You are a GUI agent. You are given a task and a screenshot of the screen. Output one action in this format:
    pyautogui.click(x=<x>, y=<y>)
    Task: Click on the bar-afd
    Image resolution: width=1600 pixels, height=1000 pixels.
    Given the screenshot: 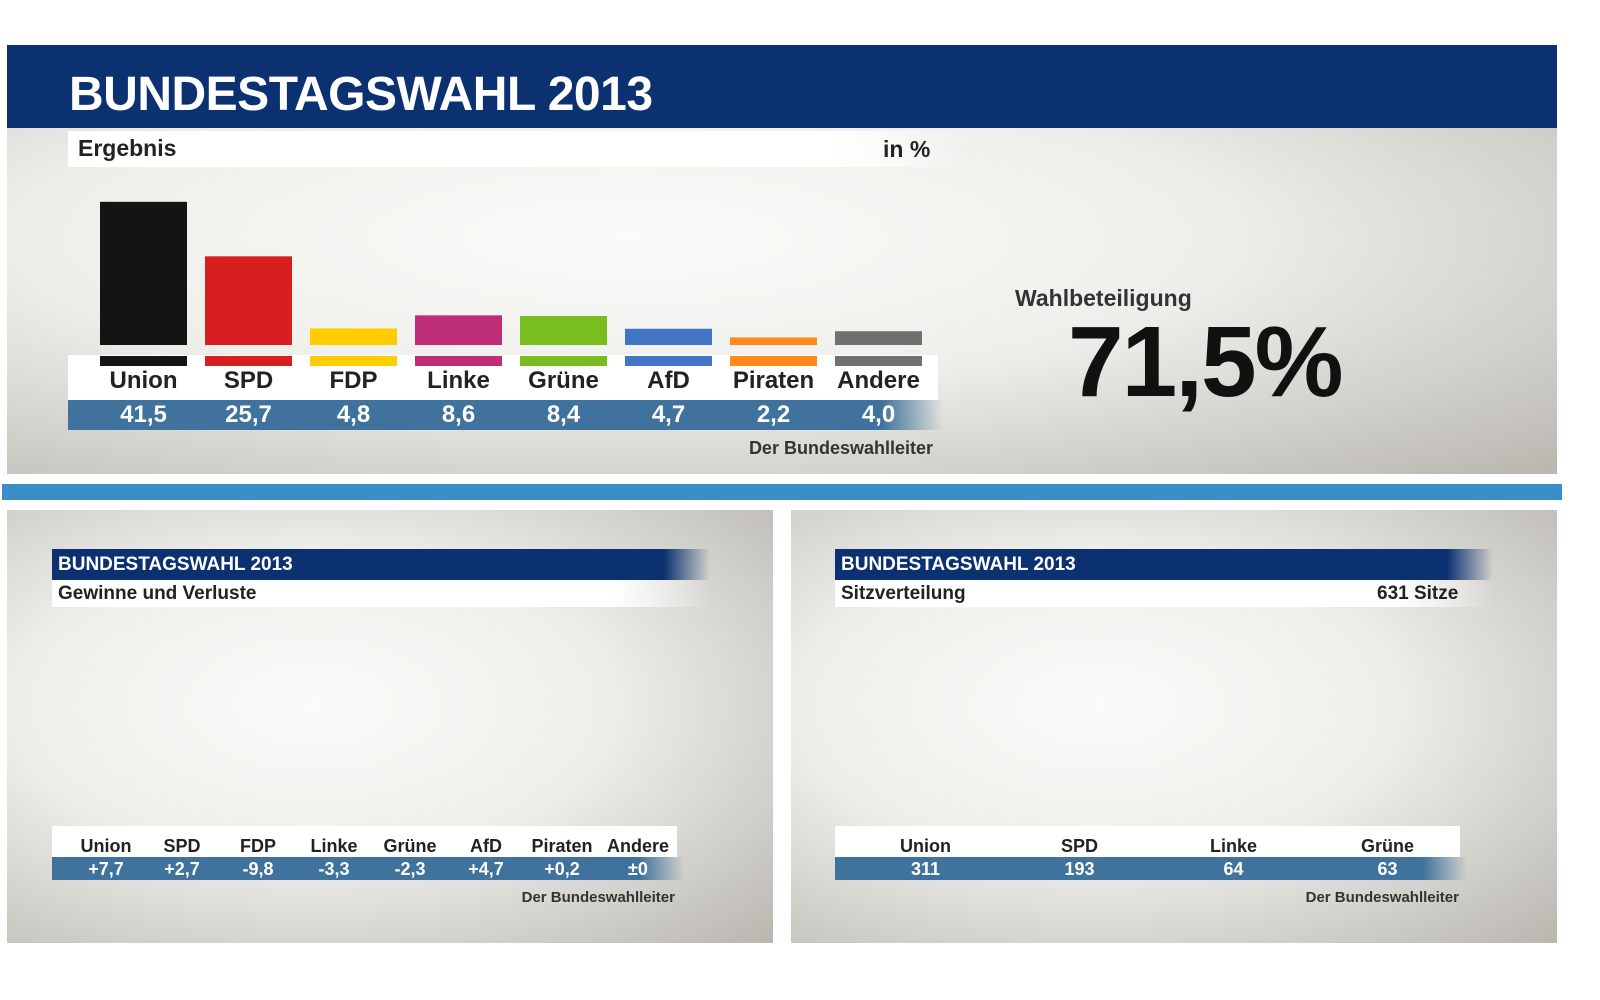 What is the action you would take?
    pyautogui.click(x=668, y=336)
    